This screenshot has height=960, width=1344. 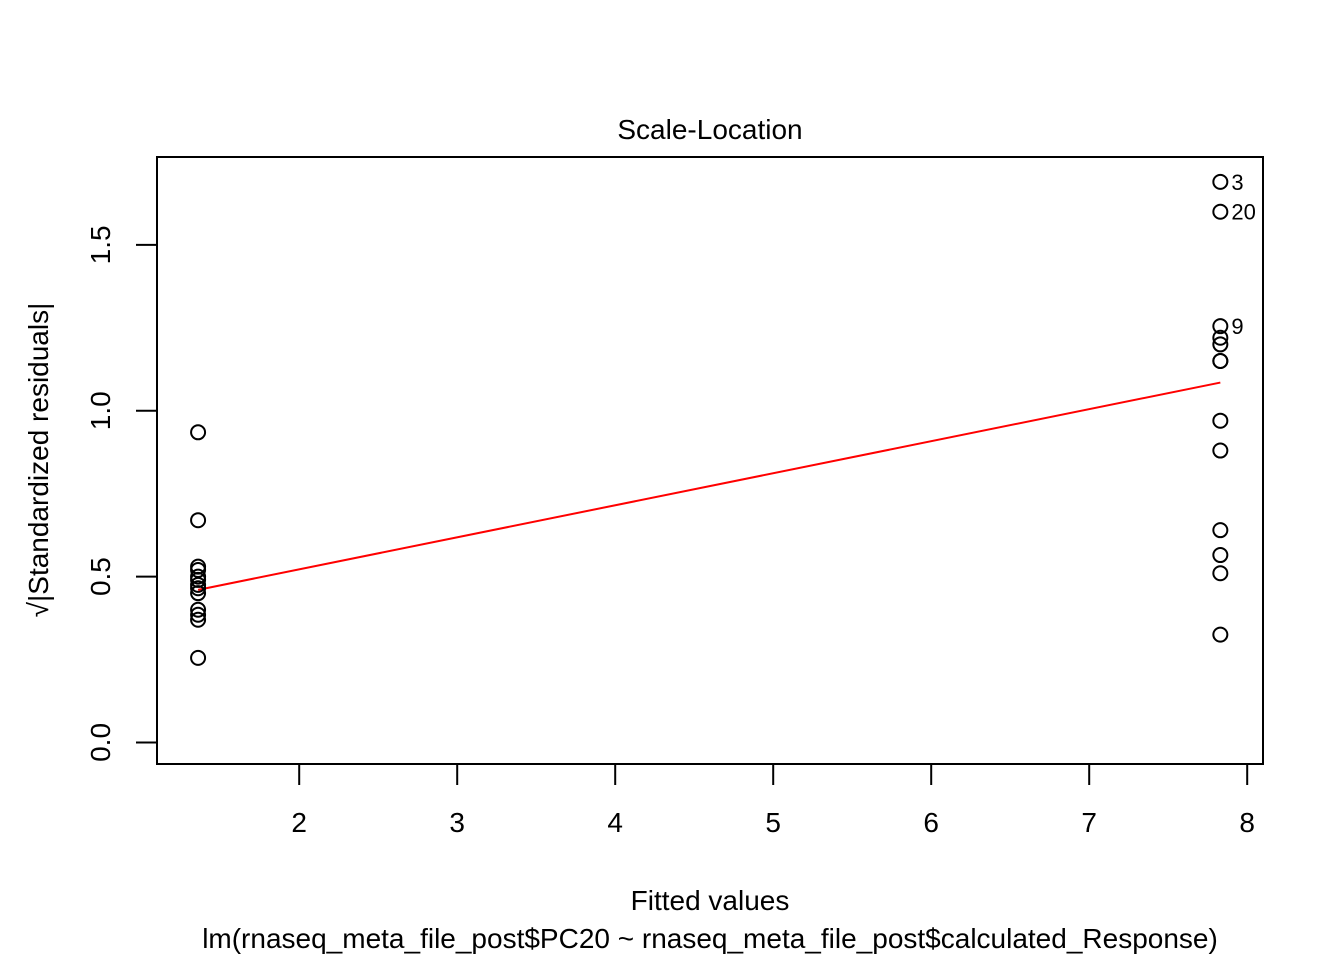 I want to click on x-tick-label: 5, so click(x=773, y=822).